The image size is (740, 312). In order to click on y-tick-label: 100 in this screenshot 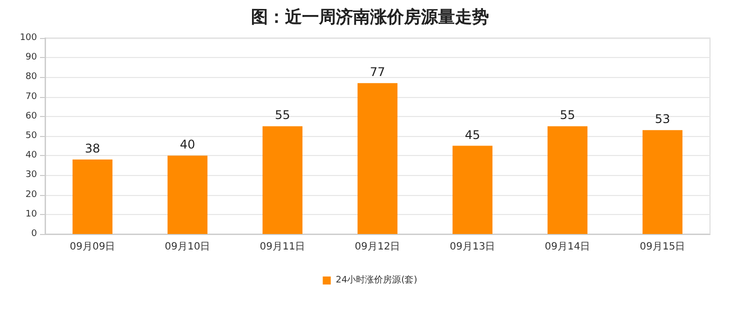, I will do `click(29, 38)`.